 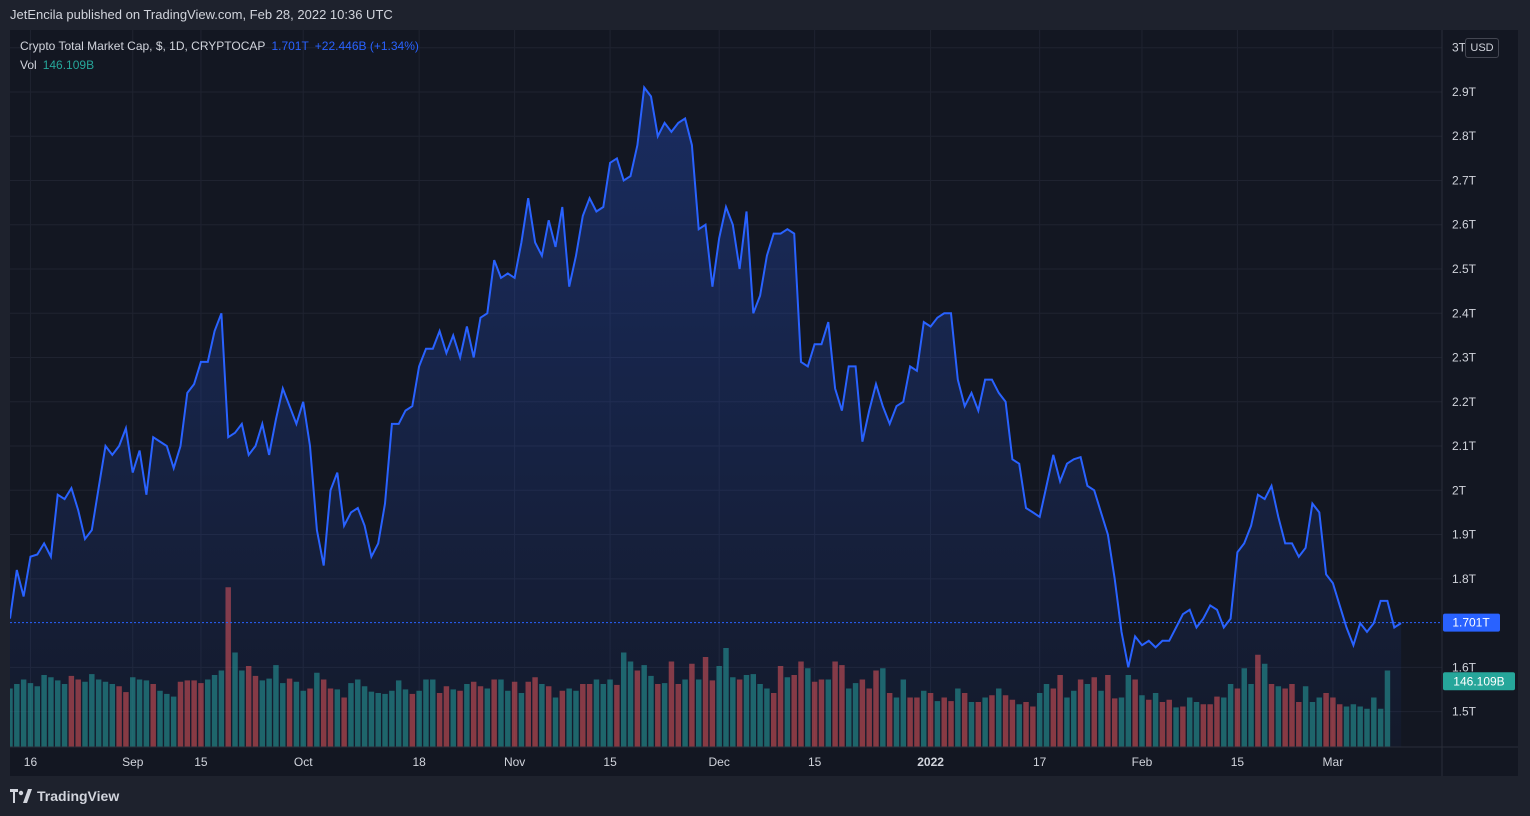 I want to click on time-tick-label: Sep, so click(x=133, y=762).